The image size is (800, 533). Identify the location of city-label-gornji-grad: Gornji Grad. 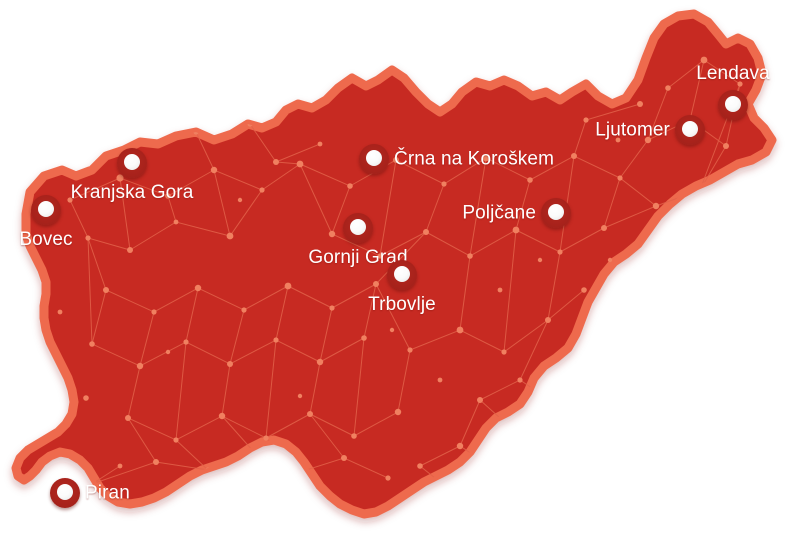
(358, 257).